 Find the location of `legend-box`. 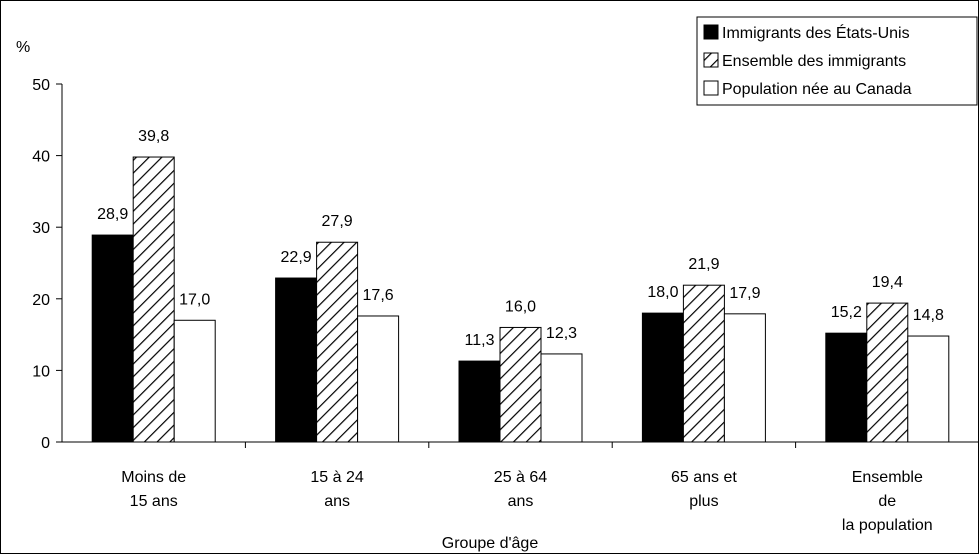

legend-box is located at coordinates (837, 61).